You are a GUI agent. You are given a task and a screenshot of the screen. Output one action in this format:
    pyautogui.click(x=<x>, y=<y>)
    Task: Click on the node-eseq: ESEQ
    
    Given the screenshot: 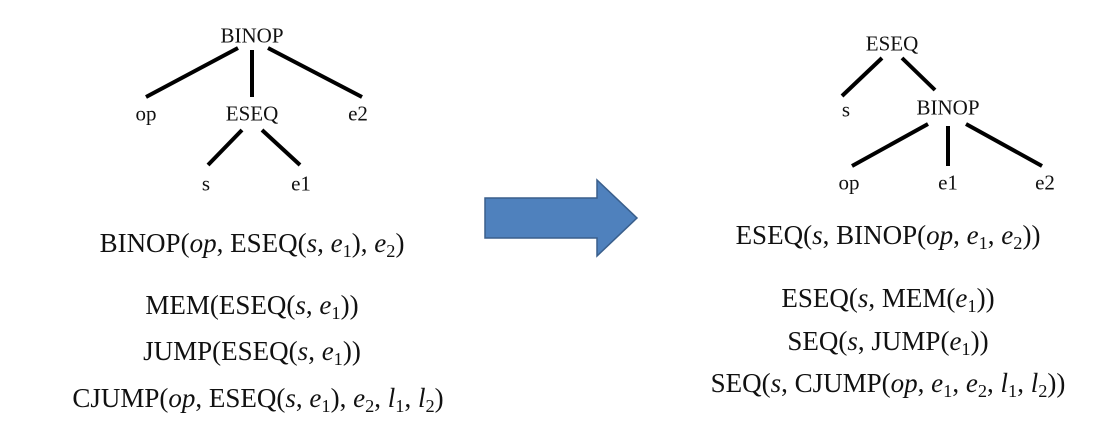 What is the action you would take?
    pyautogui.click(x=252, y=113)
    